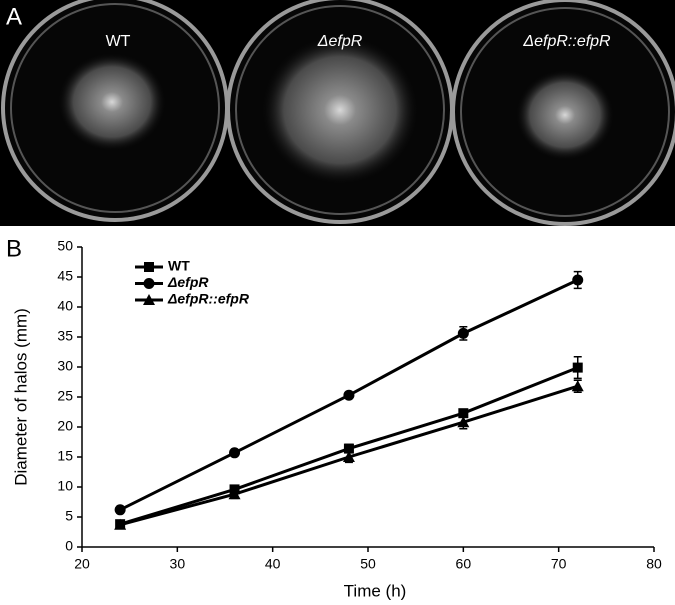 This screenshot has width=675, height=605. What do you see at coordinates (14, 16) in the screenshot?
I see `panel-label: A` at bounding box center [14, 16].